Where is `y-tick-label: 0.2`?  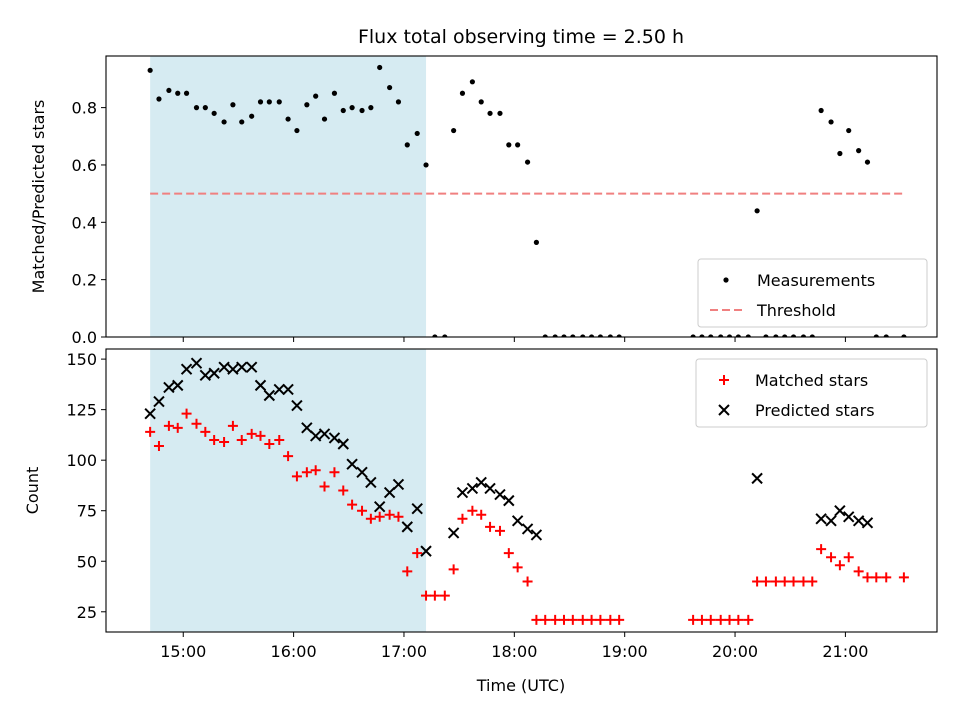 y-tick-label: 0.2 is located at coordinates (84, 280).